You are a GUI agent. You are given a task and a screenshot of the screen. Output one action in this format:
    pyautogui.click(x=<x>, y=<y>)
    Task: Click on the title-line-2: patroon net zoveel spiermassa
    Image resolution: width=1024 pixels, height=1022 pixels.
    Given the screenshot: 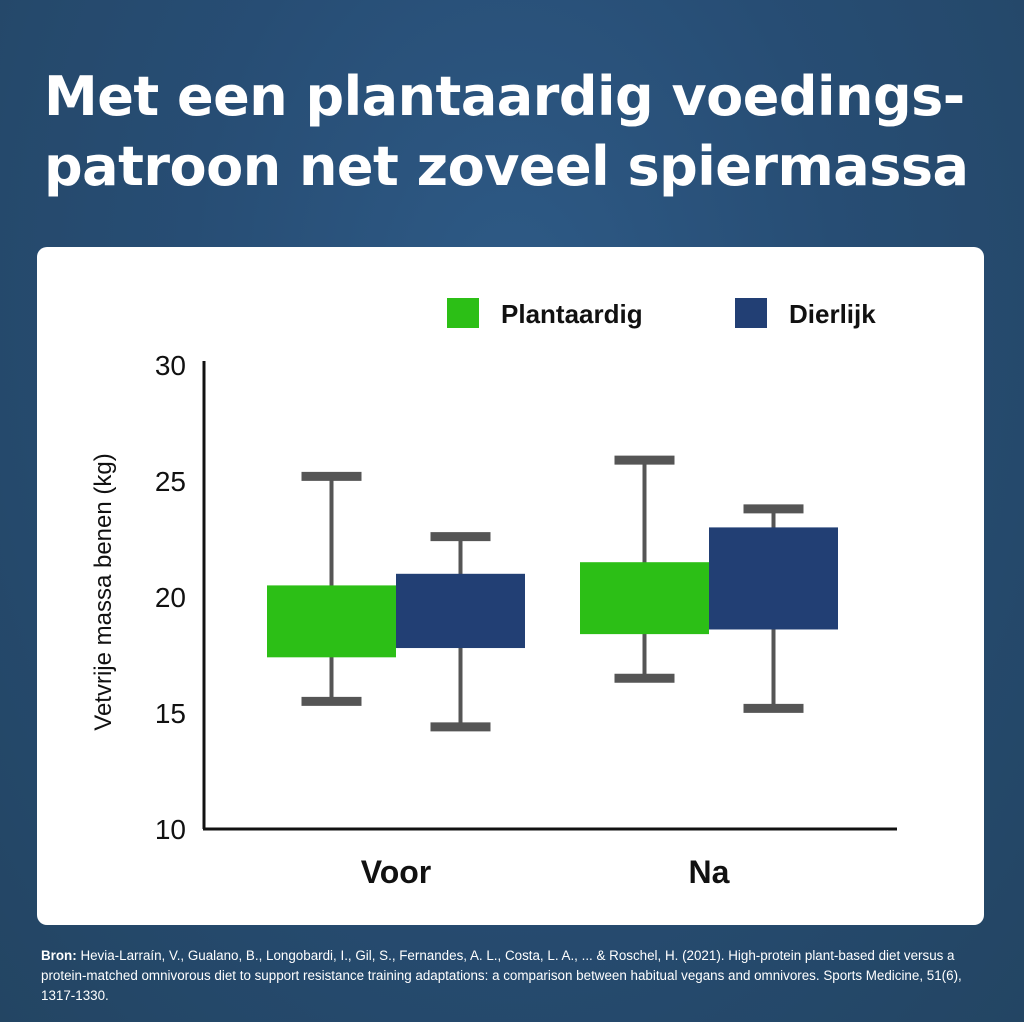 What is the action you would take?
    pyautogui.click(x=506, y=166)
    